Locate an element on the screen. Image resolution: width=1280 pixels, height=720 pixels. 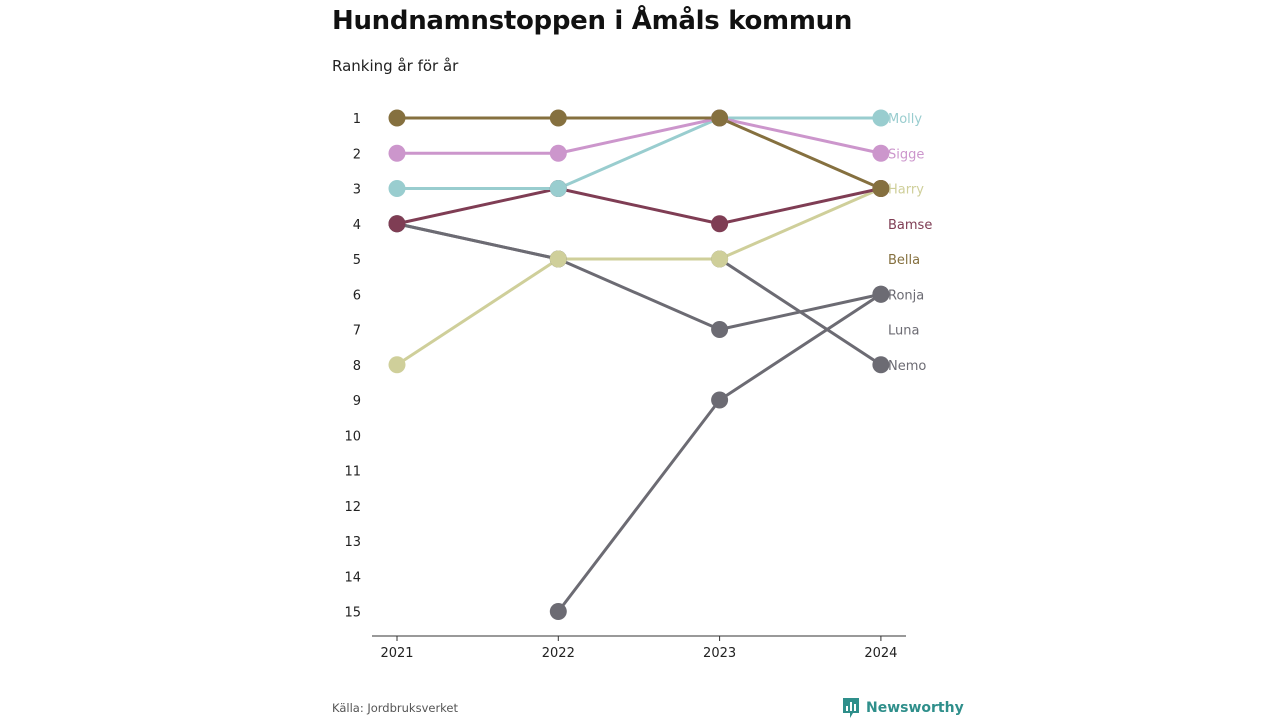
series-line-bella is located at coordinates (639, 153).